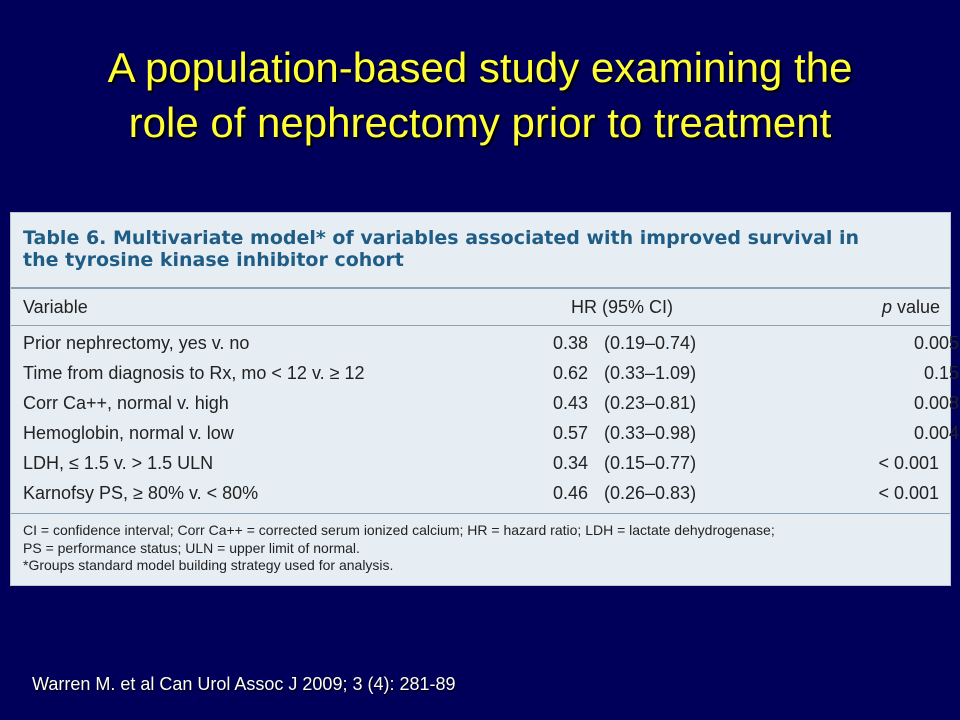 The image size is (960, 720). Describe the element at coordinates (936, 403) in the screenshot. I see `cell-p-value: 0.008` at that location.